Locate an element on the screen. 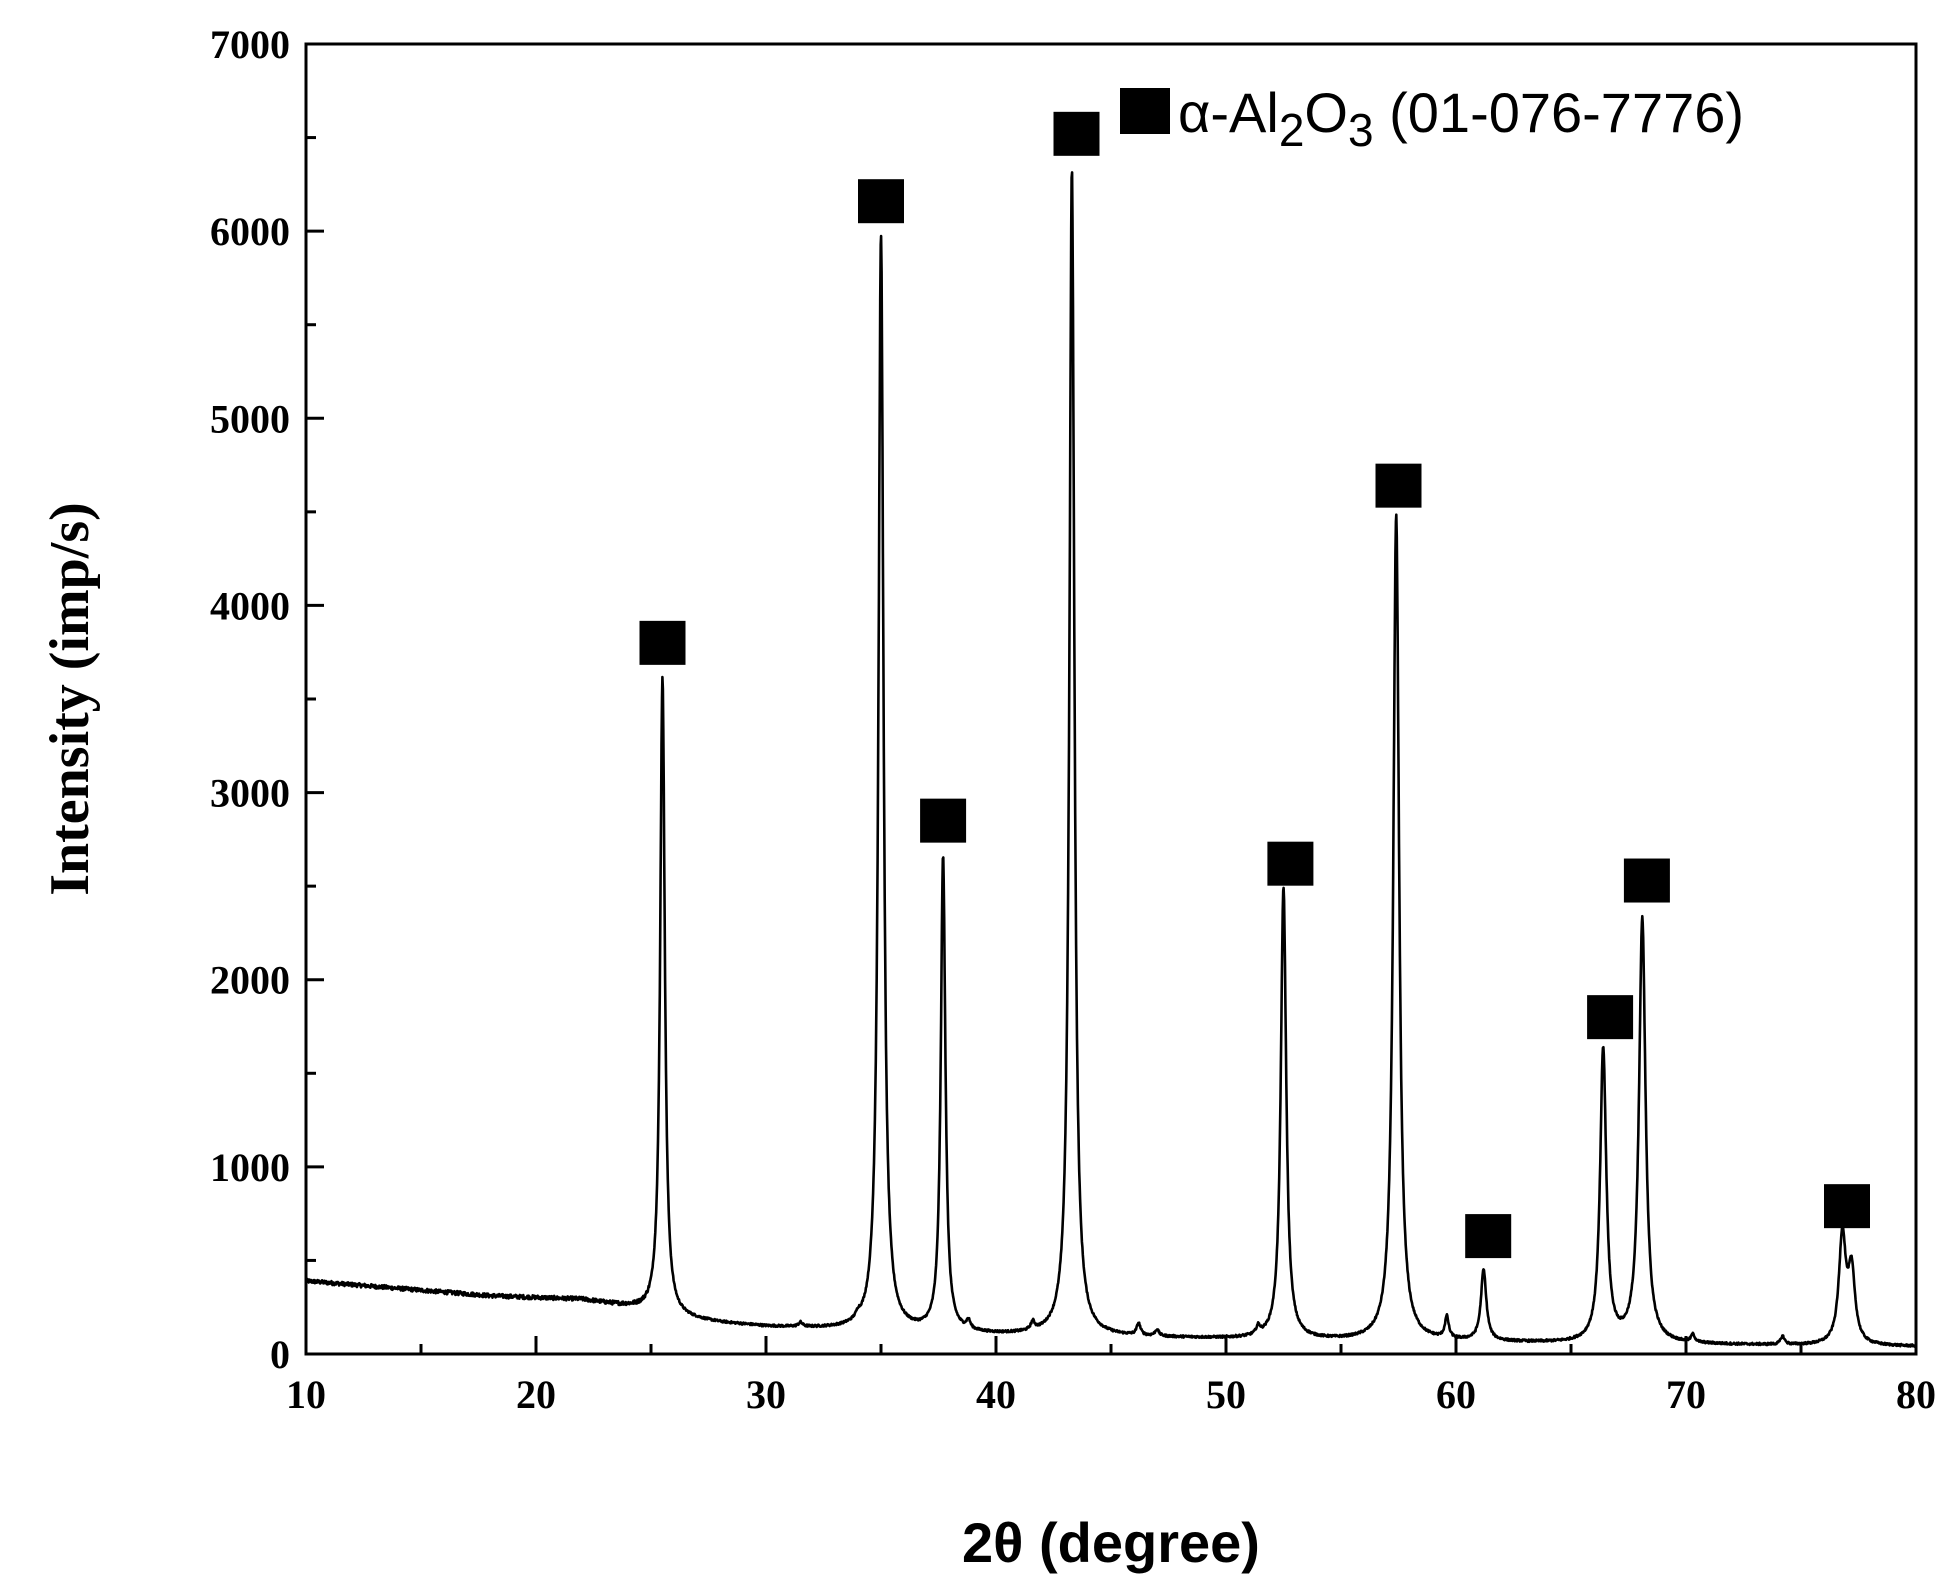 Image resolution: width=1958 pixels, height=1591 pixels. x-tick-label: 30 is located at coordinates (766, 1394).